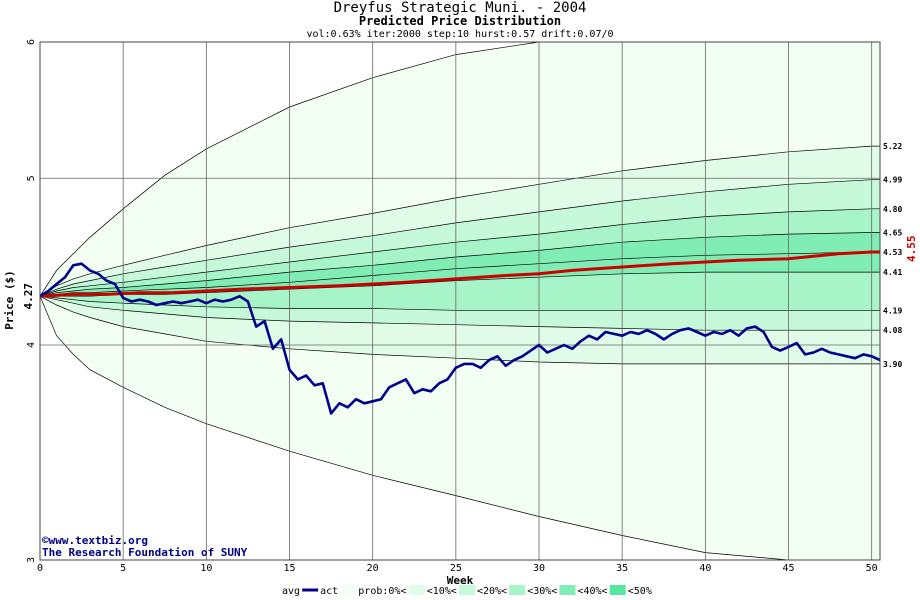 The image size is (920, 600). Describe the element at coordinates (460, 580) in the screenshot. I see `x-axis-label: Week` at that location.